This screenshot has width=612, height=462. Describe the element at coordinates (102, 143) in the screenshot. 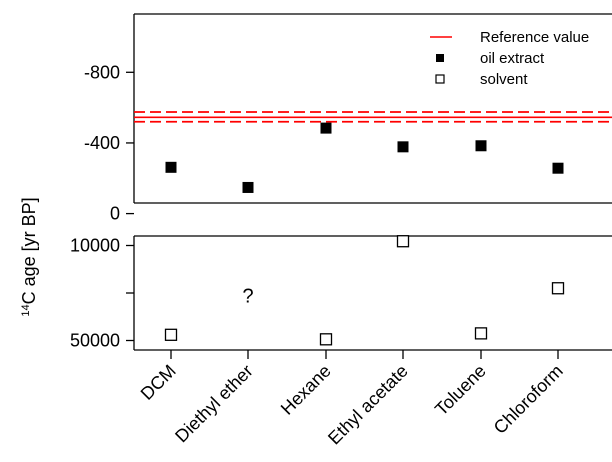

I see `top-y-tick-label: -400` at that location.